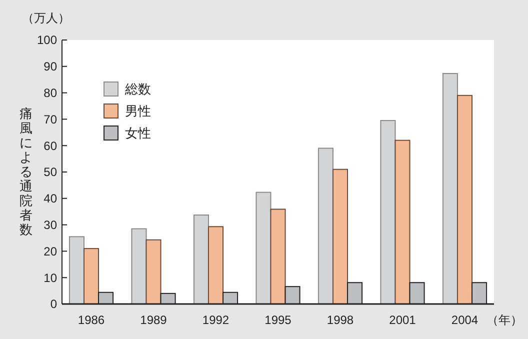 Image resolution: width=528 pixels, height=339 pixels. I want to click on x-tick-label: 2004, so click(464, 320).